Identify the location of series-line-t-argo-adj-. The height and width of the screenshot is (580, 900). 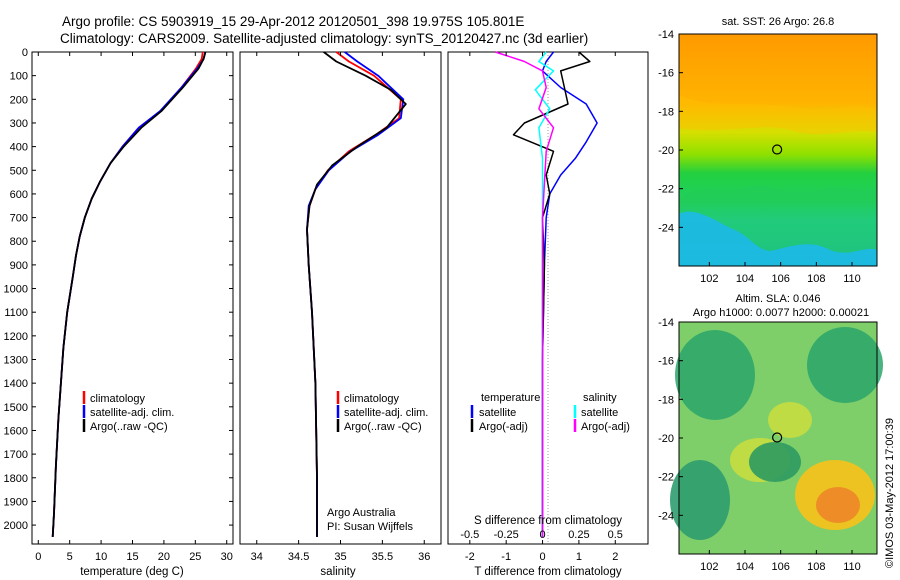
(551, 294).